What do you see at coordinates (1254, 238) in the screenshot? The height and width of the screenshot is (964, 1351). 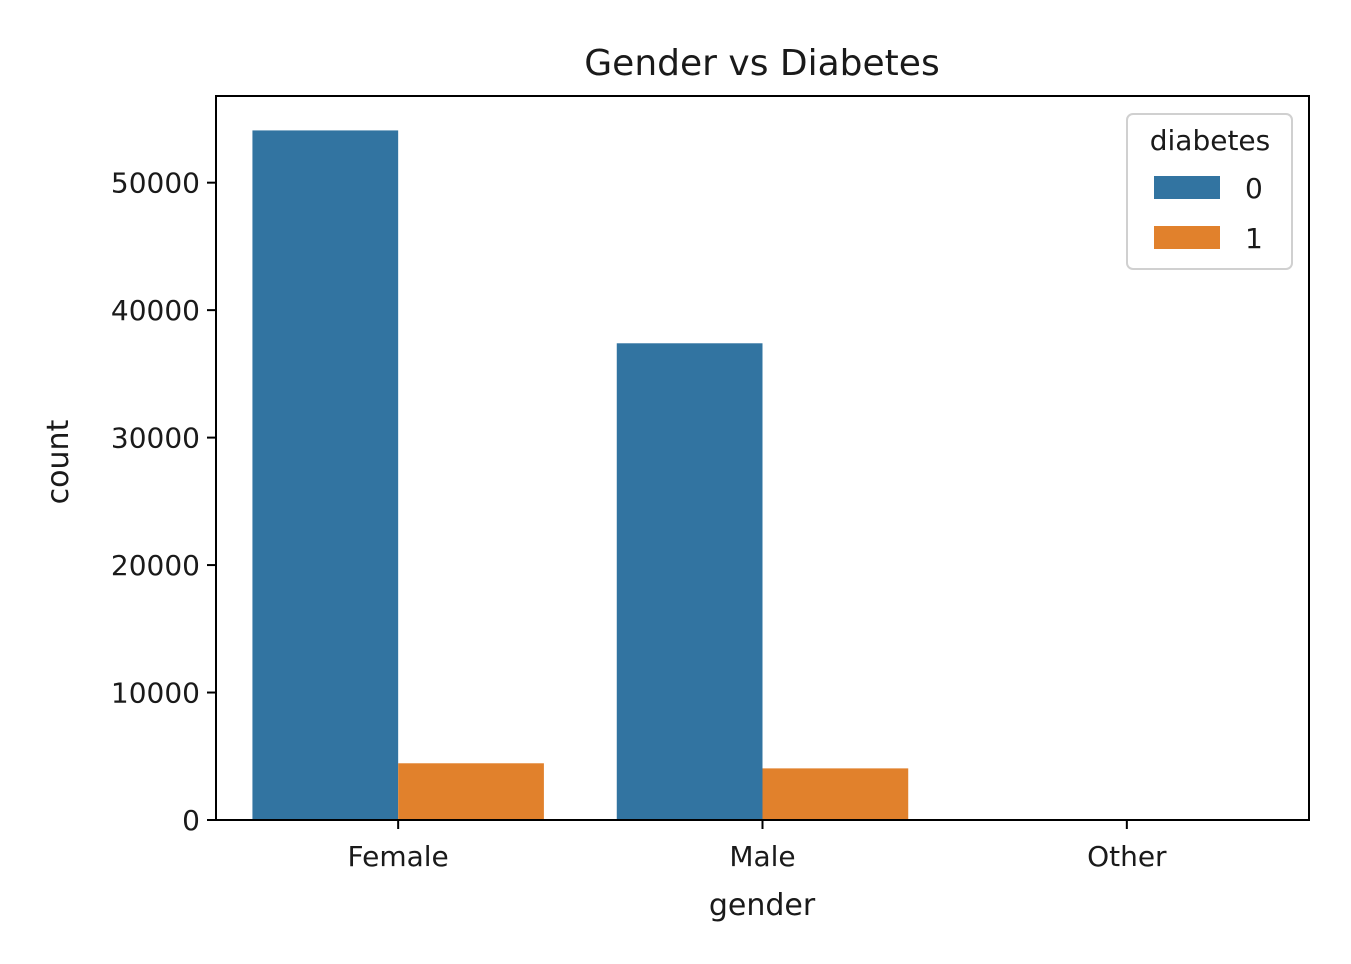 I see `legend-label-1: 1` at bounding box center [1254, 238].